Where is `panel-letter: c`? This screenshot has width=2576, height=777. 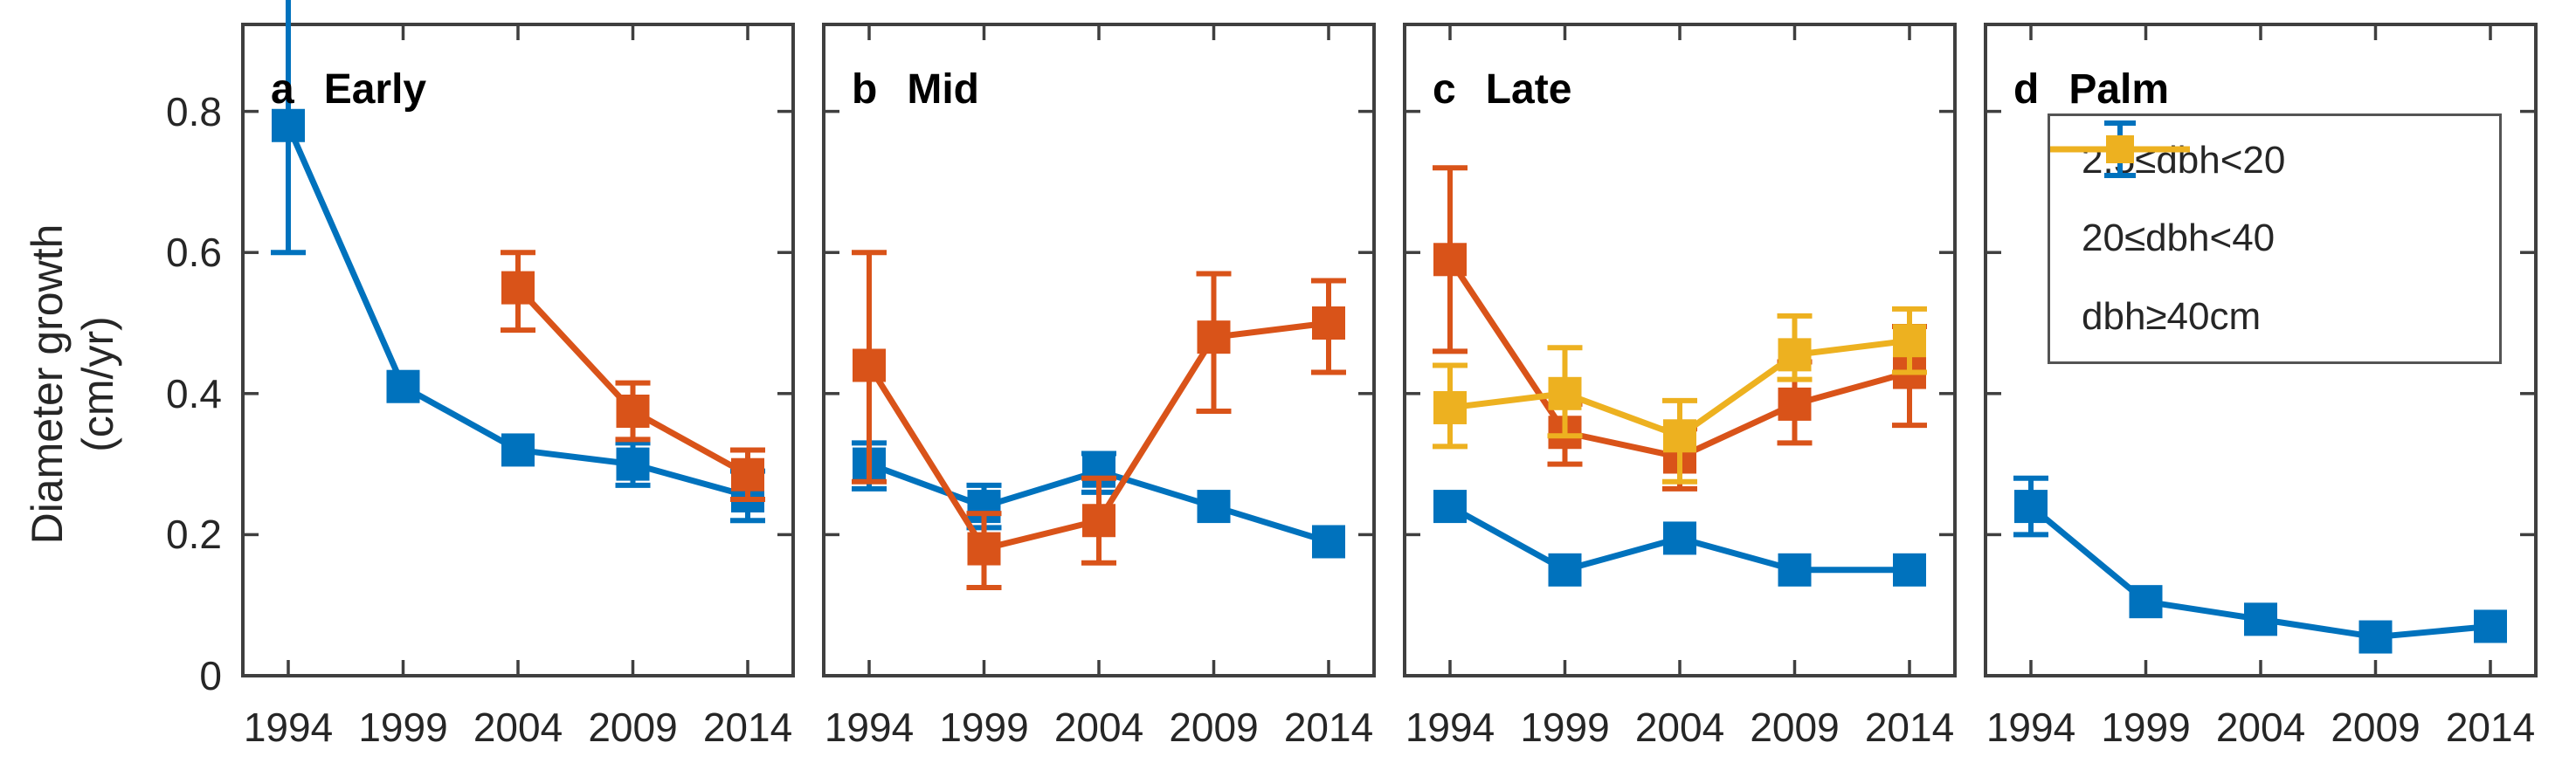
panel-letter: c is located at coordinates (1444, 89).